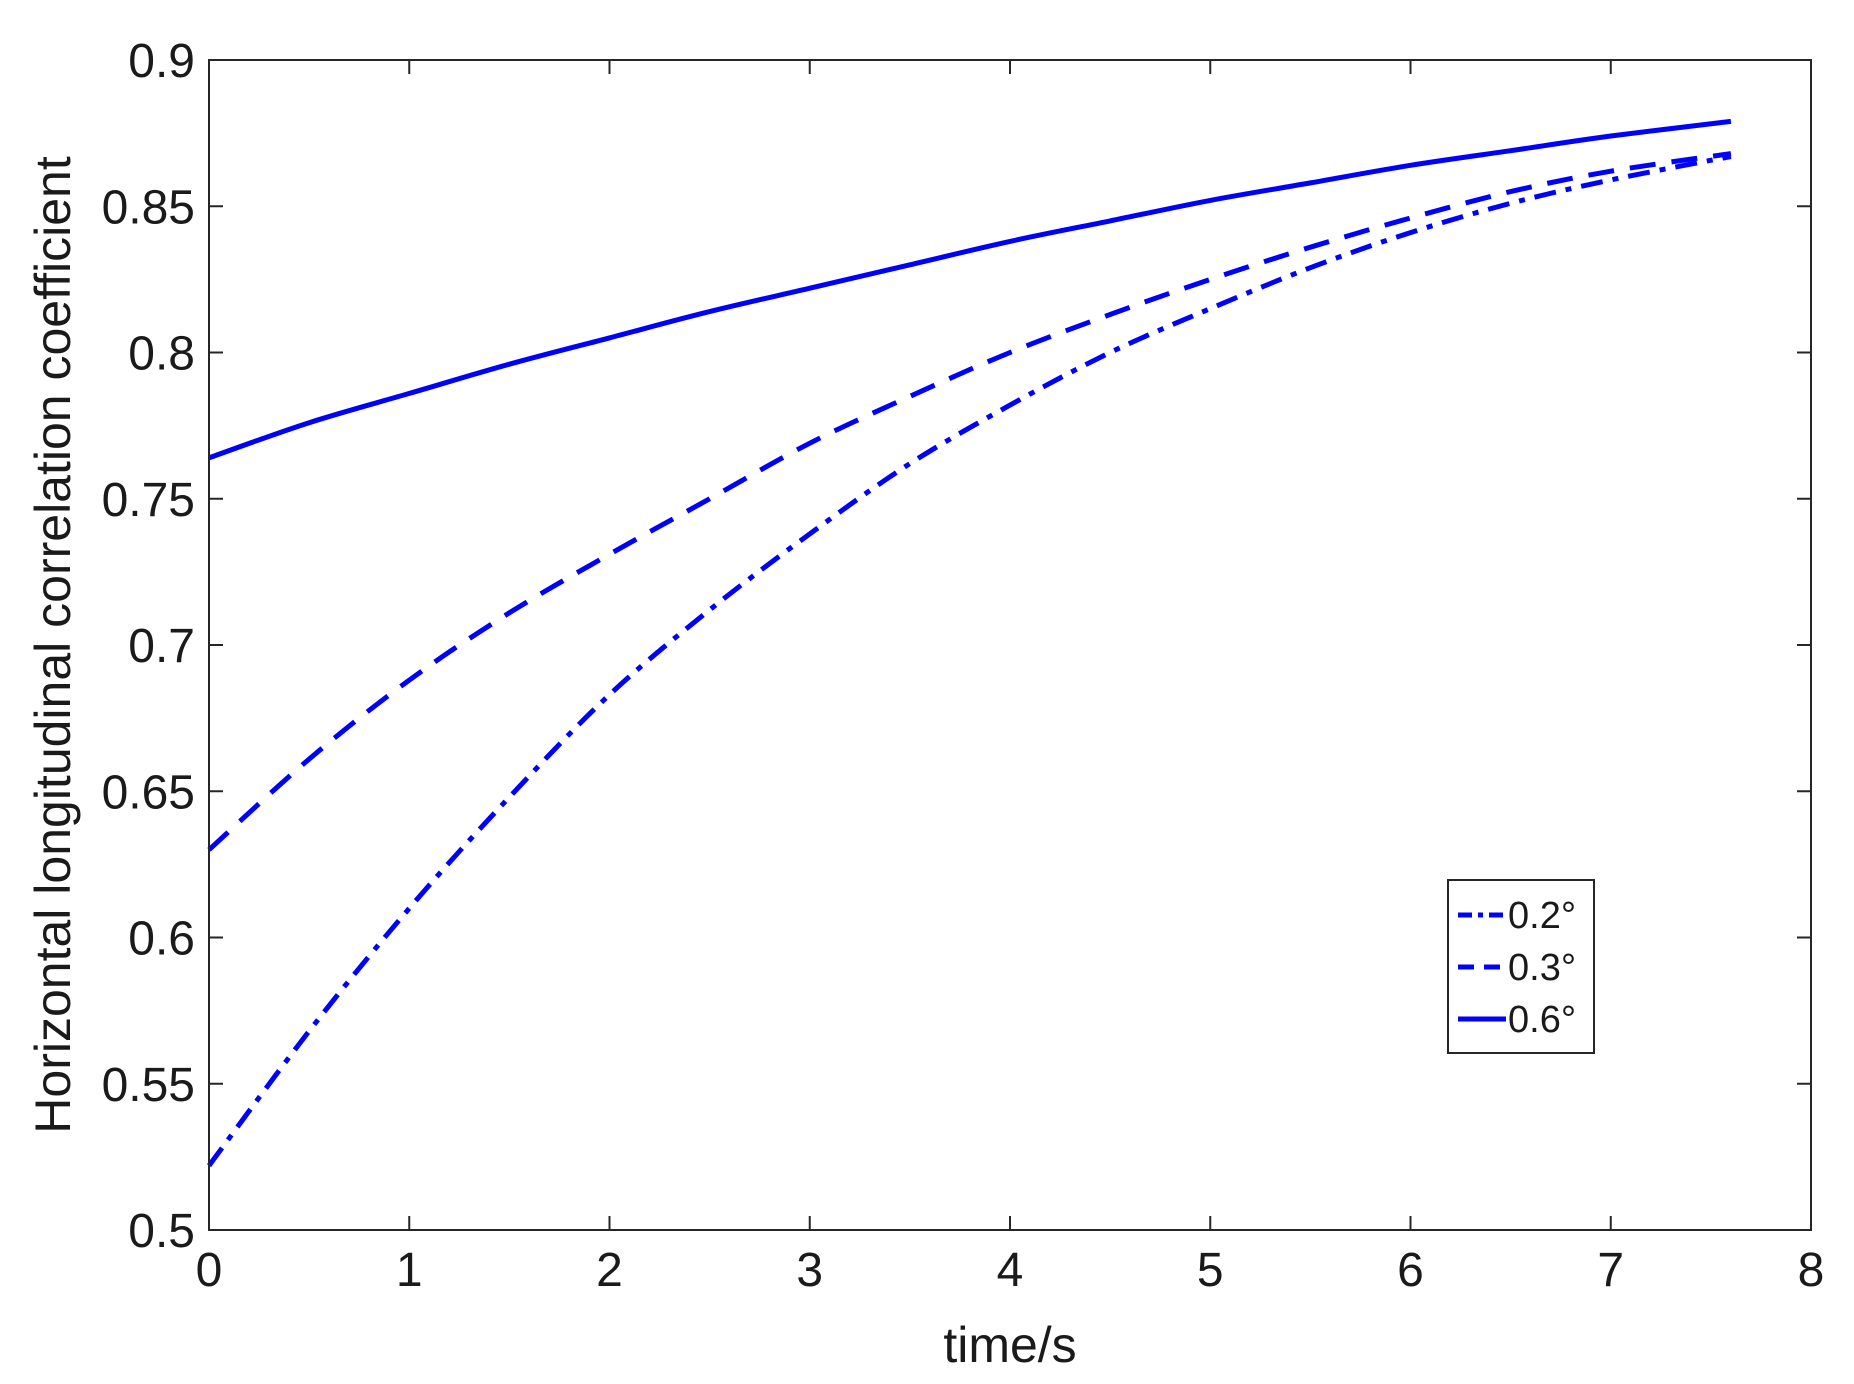  I want to click on y-tick-label: 0.7, so click(161, 646).